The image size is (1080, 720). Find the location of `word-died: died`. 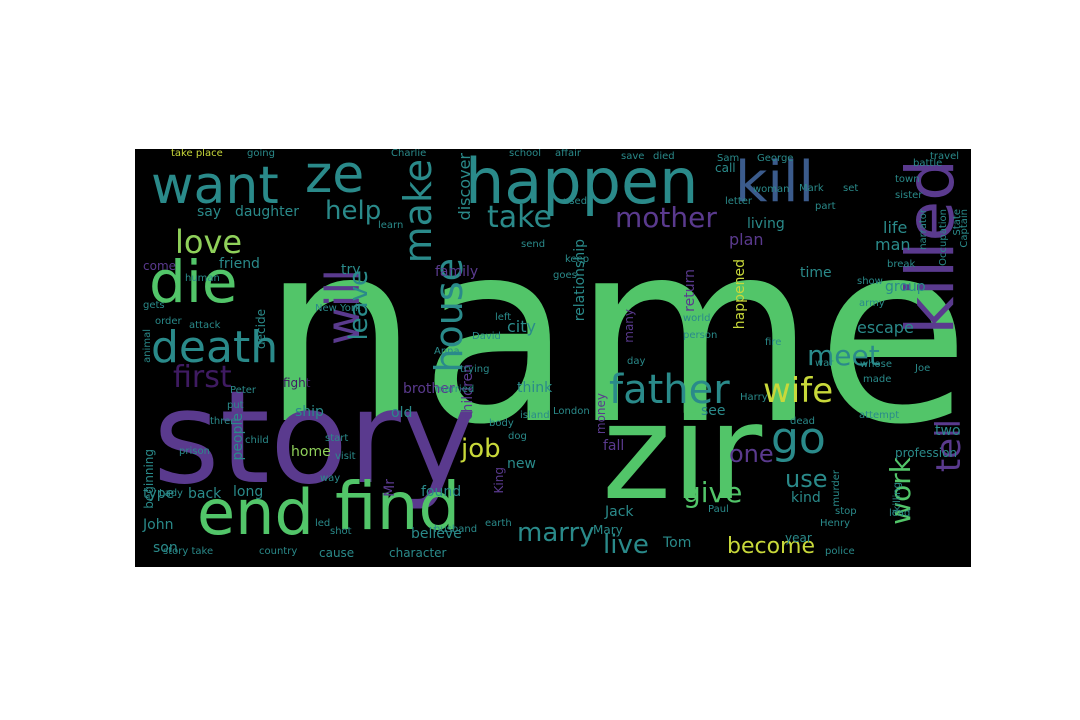

word-died: died is located at coordinates (664, 156).